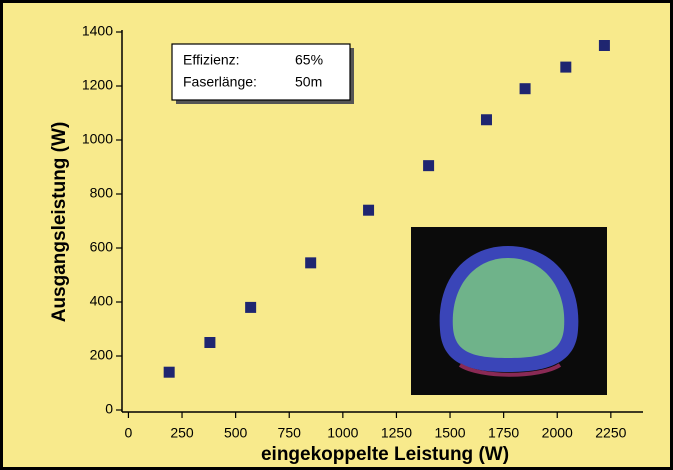 The image size is (673, 470). I want to click on x-tick-label: 2250, so click(610, 433).